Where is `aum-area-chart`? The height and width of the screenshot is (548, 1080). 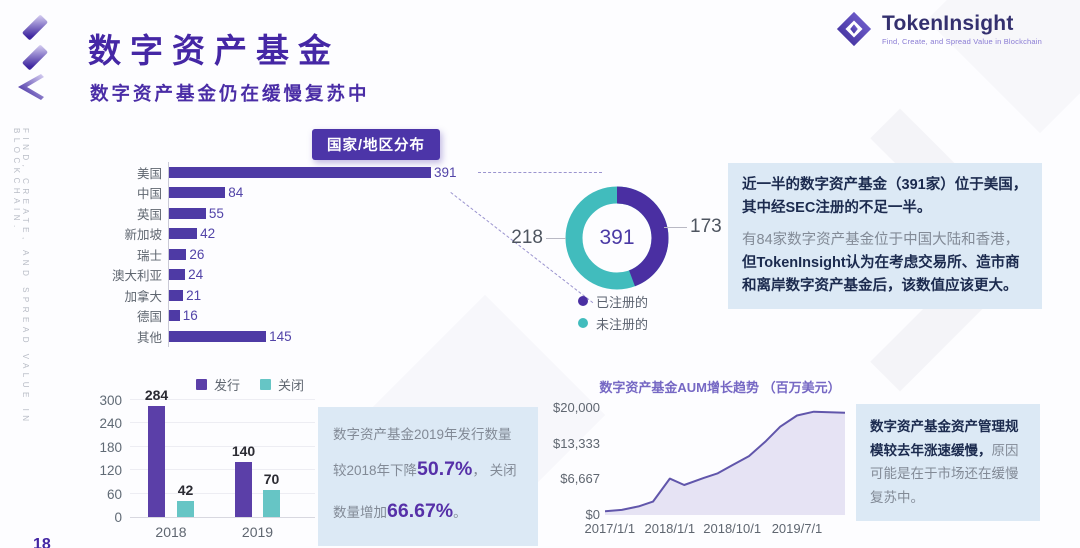 aum-area-chart is located at coordinates (725, 461).